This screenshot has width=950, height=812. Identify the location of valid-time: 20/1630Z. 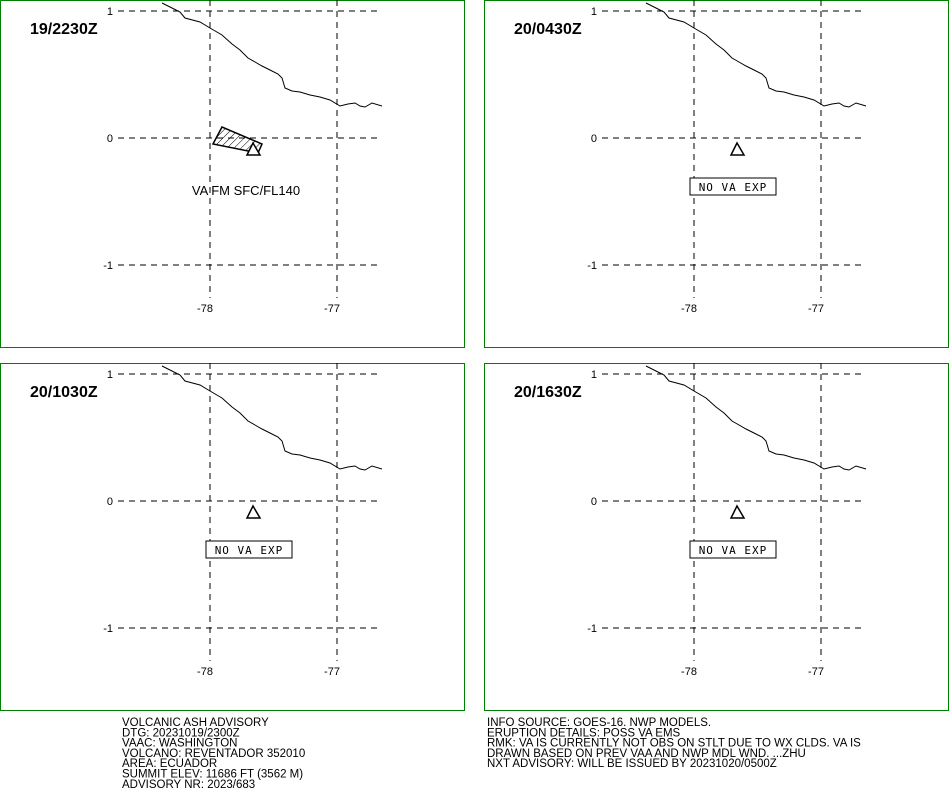
(548, 392).